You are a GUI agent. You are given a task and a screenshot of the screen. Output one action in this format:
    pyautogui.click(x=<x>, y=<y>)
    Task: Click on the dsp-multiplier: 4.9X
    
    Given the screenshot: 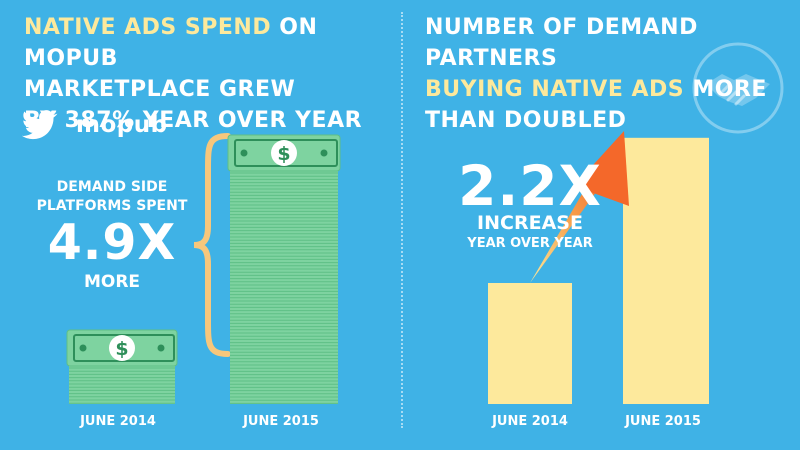 What is the action you would take?
    pyautogui.click(x=112, y=242)
    